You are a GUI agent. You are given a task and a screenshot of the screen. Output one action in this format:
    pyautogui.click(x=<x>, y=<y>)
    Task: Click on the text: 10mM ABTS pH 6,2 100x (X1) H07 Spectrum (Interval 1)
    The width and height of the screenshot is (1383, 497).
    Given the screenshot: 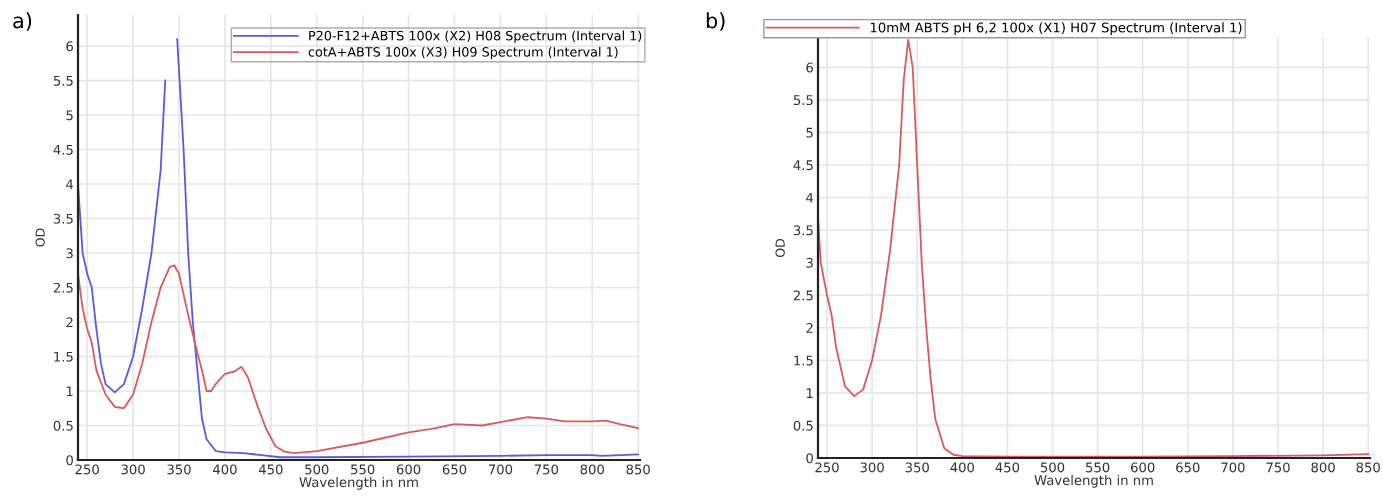 What is the action you would take?
    pyautogui.click(x=1056, y=29)
    